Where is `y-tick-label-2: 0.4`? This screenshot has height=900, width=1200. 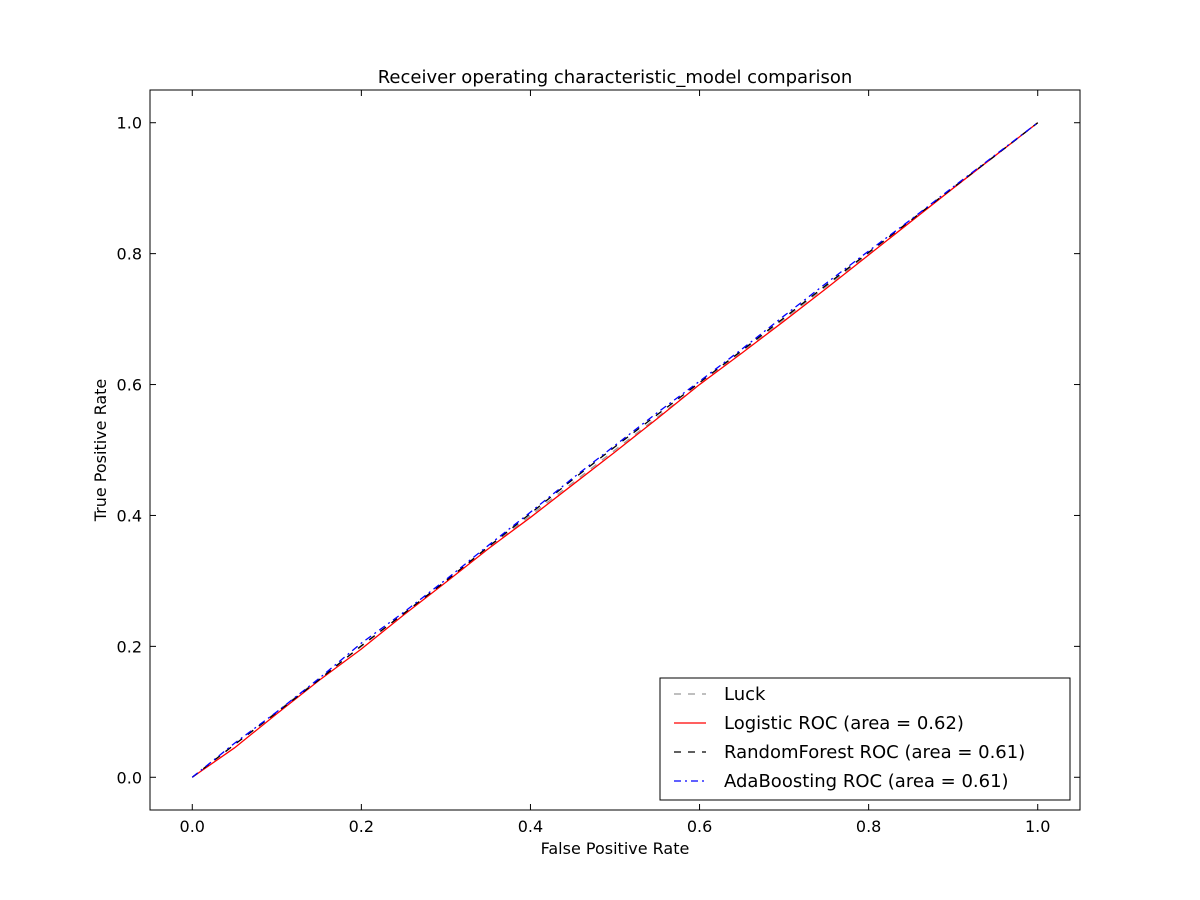 y-tick-label-2: 0.4 is located at coordinates (129, 515).